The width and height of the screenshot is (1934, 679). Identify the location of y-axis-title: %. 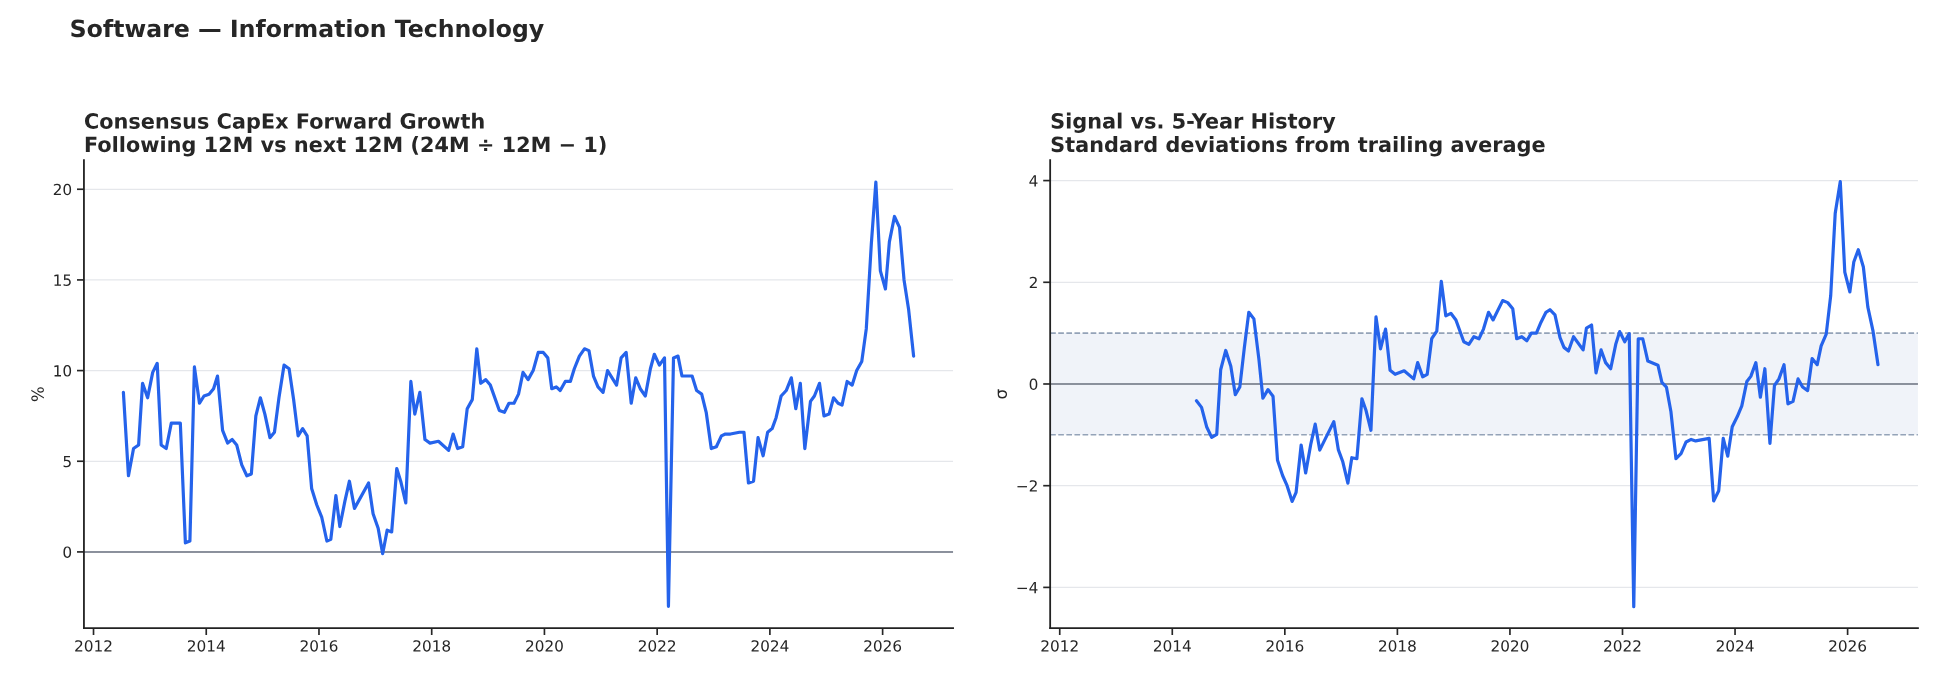
(37, 394).